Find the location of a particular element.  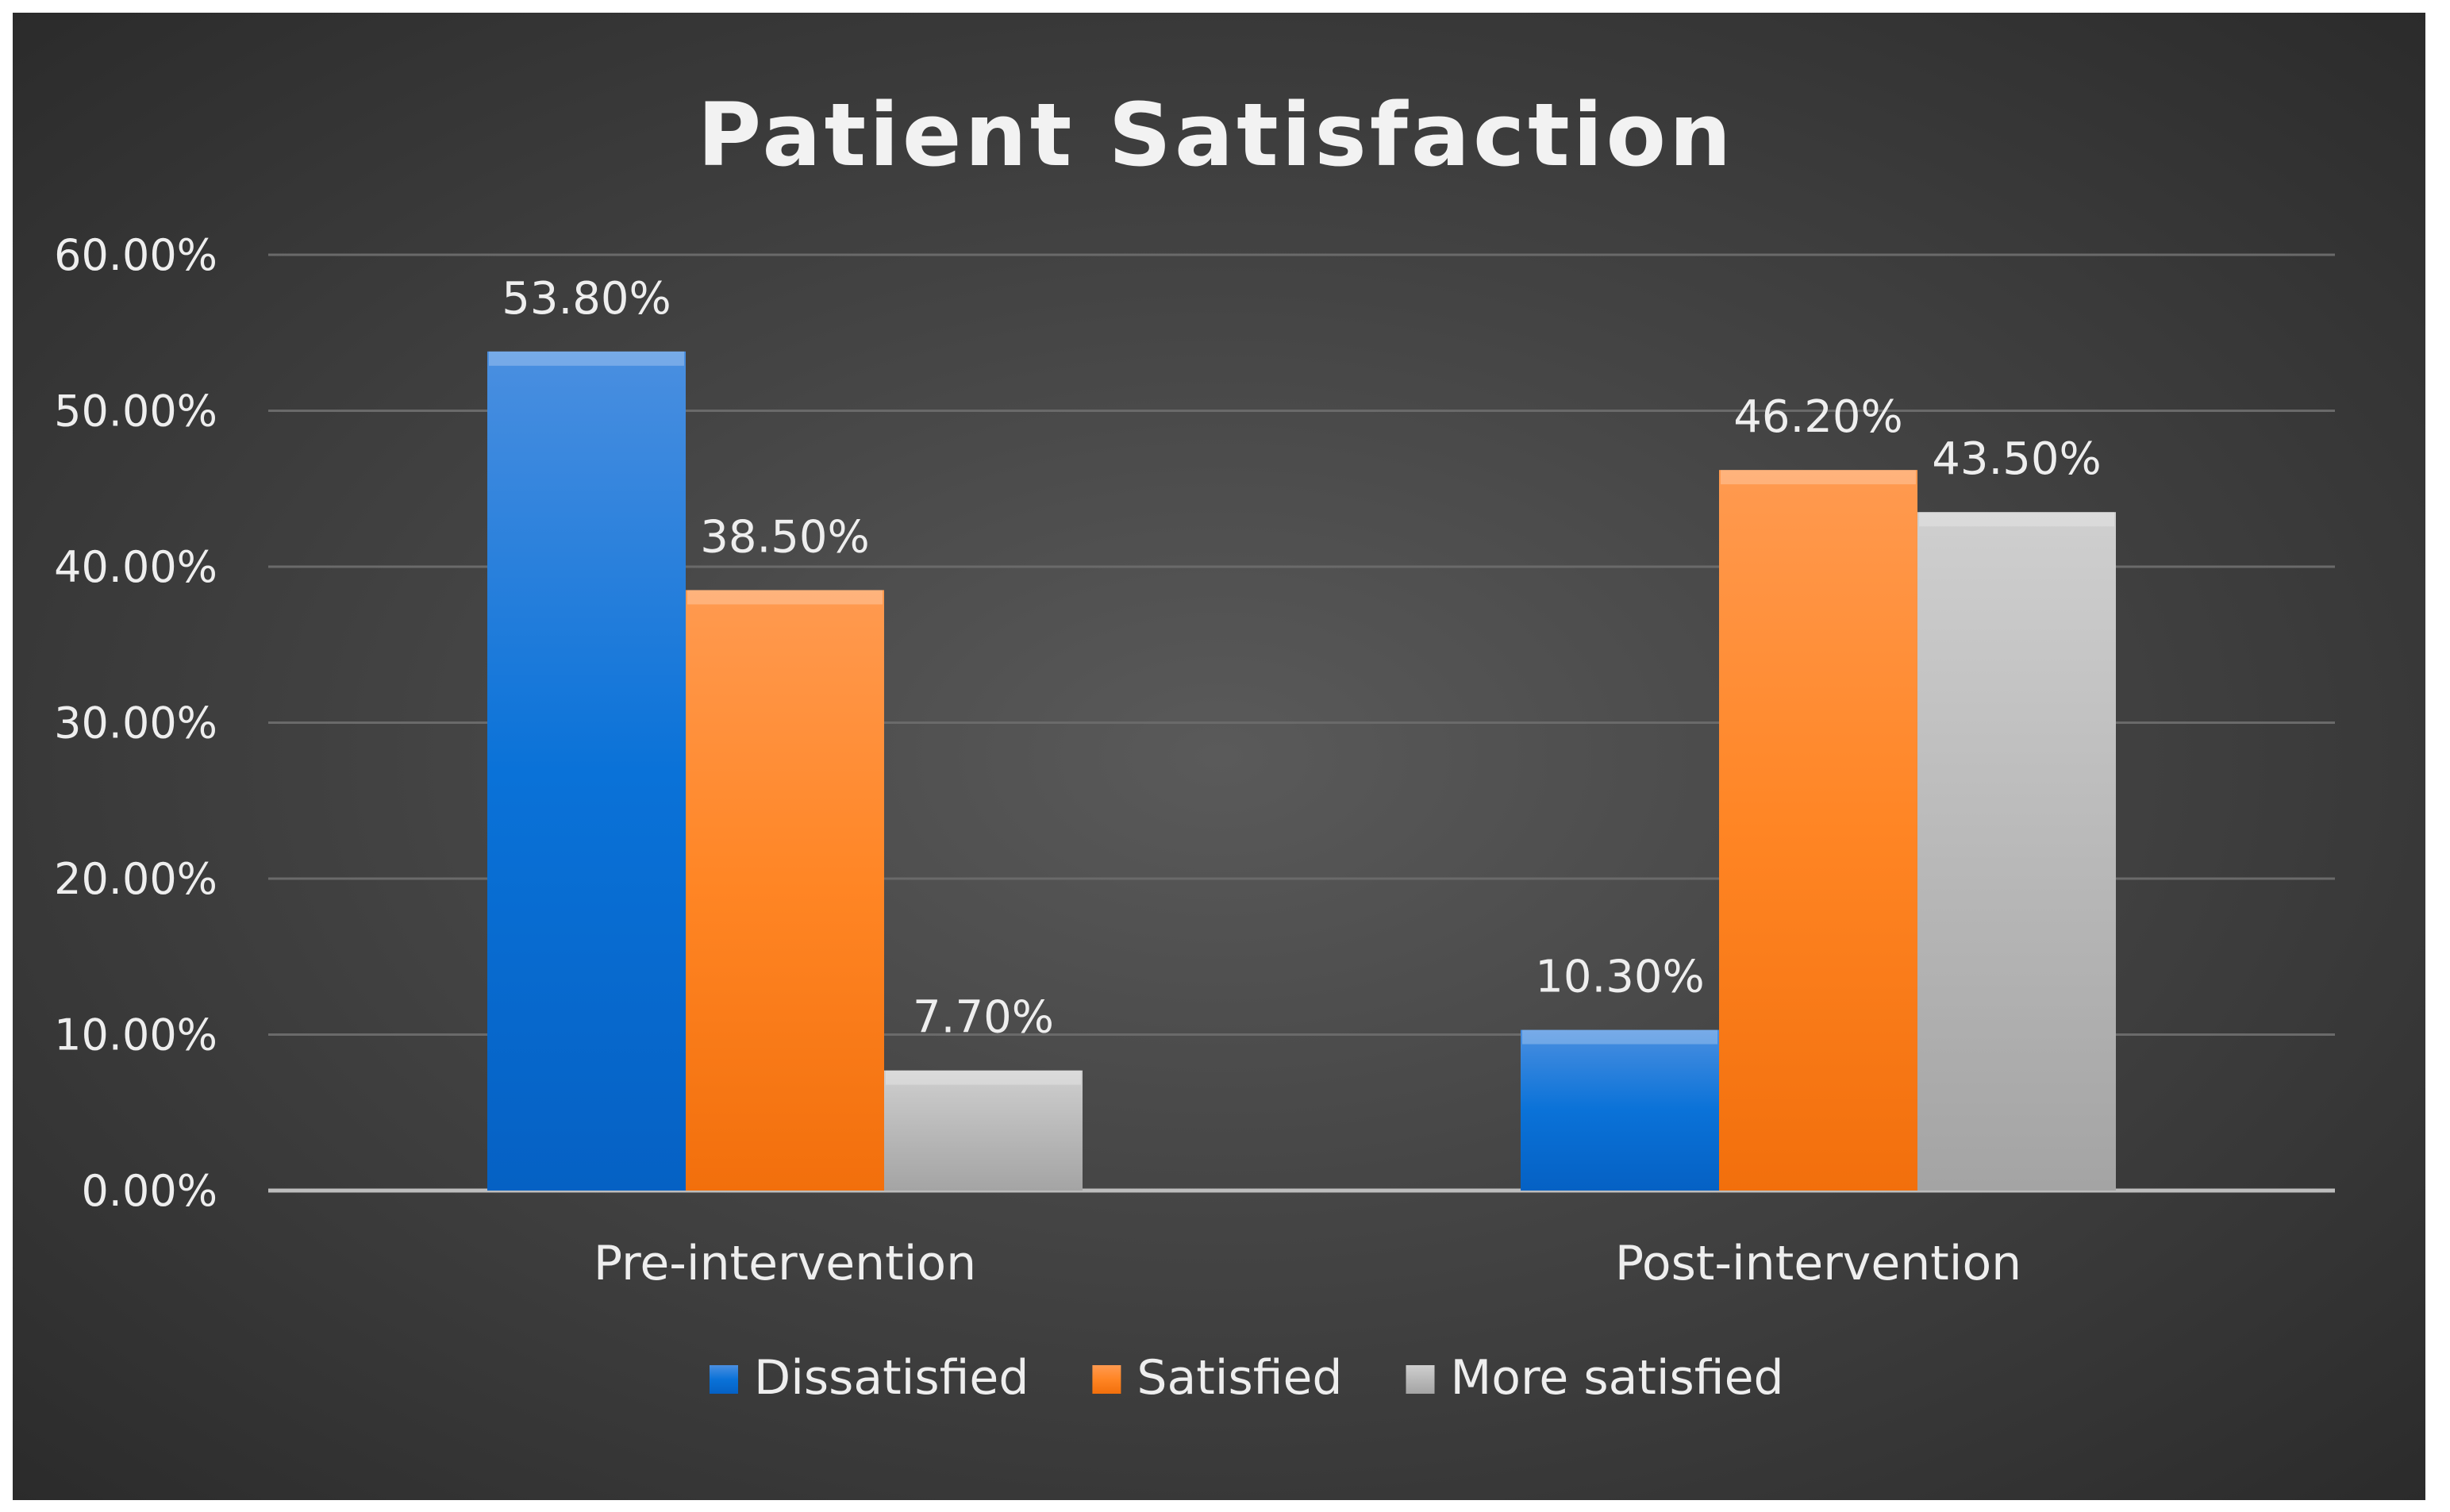

legend-label: Satisfied is located at coordinates (1239, 1378).